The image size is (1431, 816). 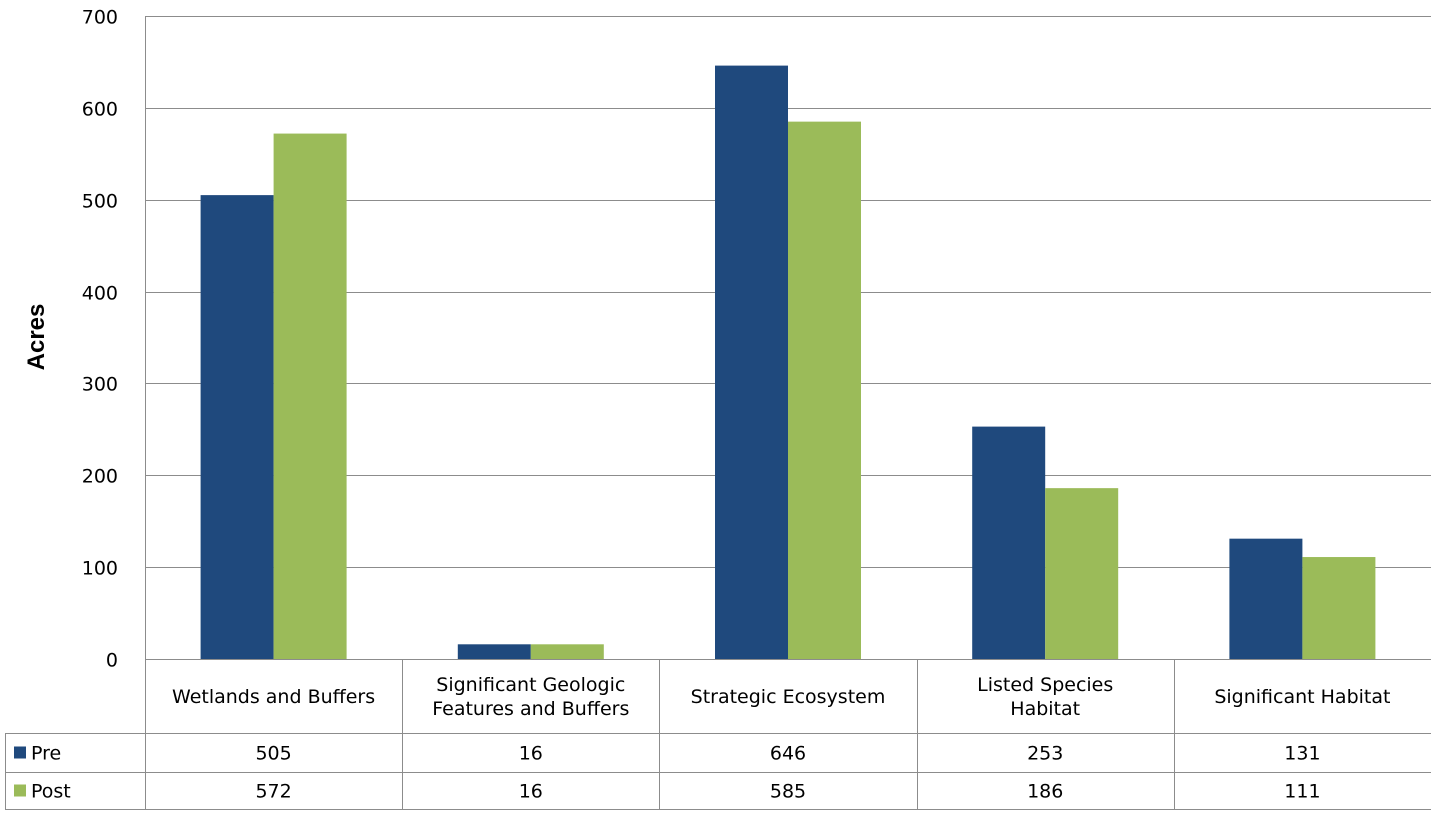 I want to click on category-label: Wetlands and Buffers, so click(x=273, y=697).